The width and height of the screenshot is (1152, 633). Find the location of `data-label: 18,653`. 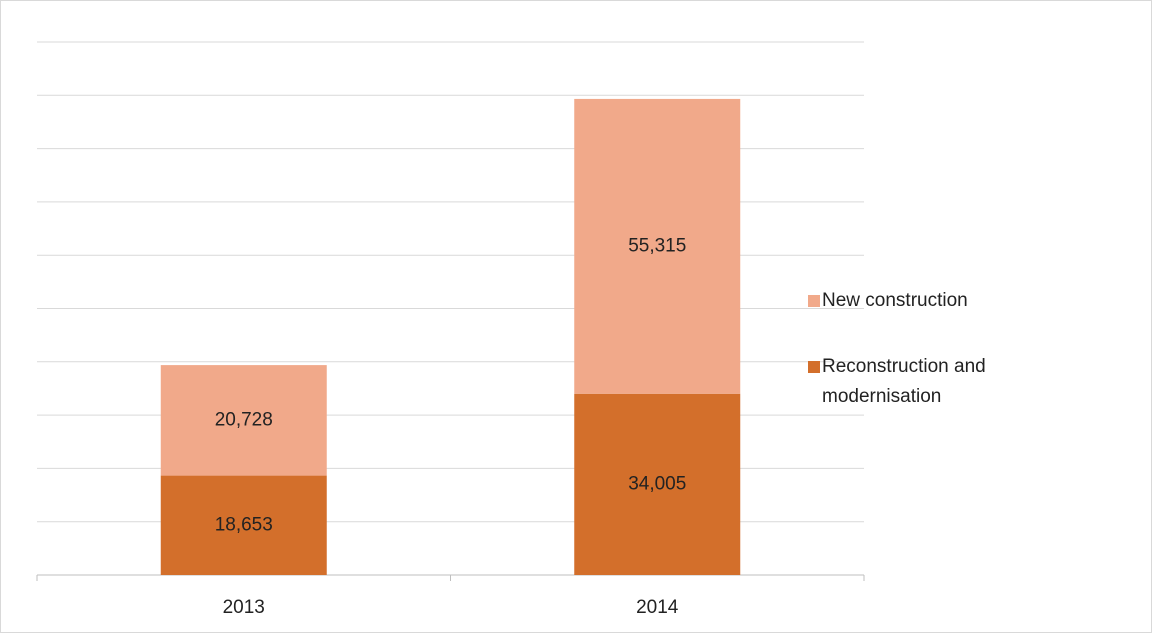

data-label: 18,653 is located at coordinates (244, 524).